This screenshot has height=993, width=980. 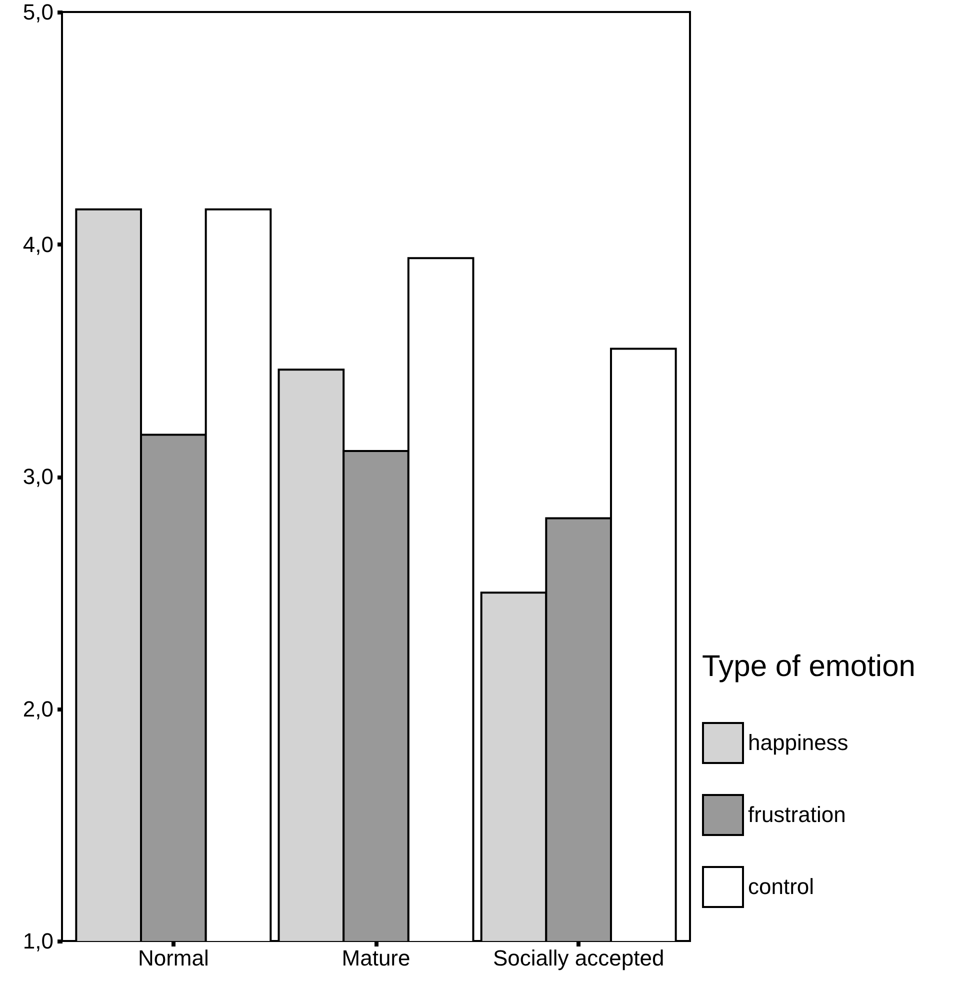 What do you see at coordinates (376, 958) in the screenshot?
I see `x-tick-label: Mature` at bounding box center [376, 958].